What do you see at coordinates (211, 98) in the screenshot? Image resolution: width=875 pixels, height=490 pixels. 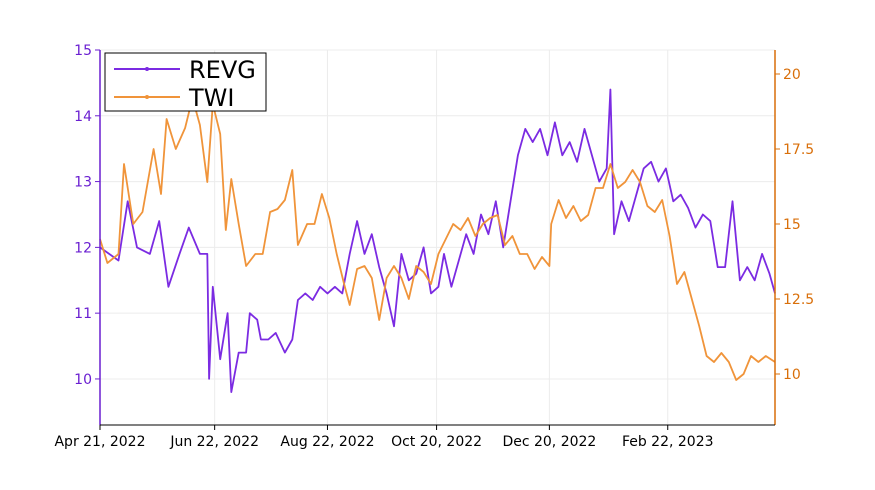 I see `legend-label-twi: TWI` at bounding box center [211, 98].